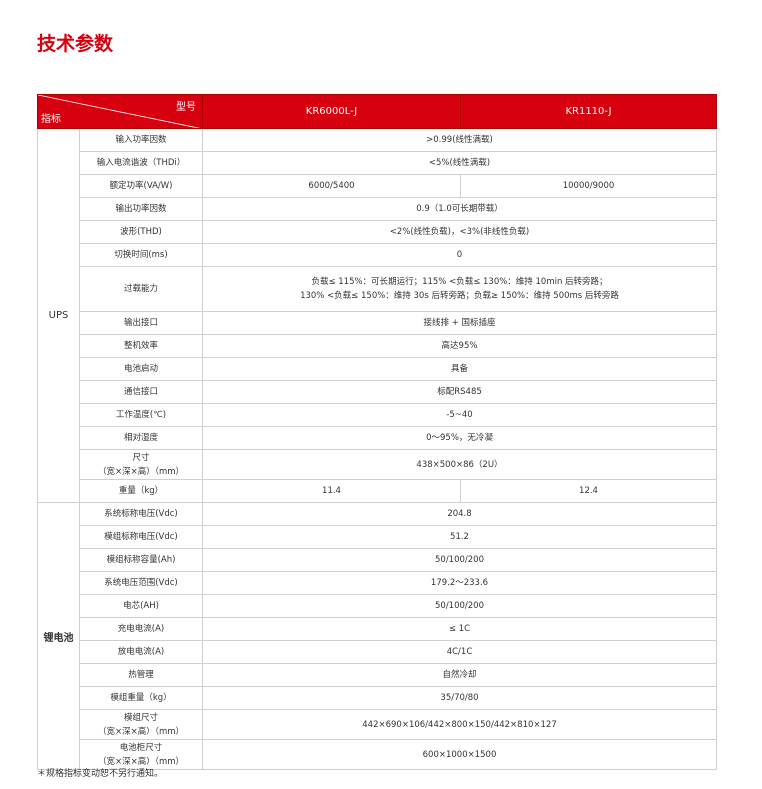 Image resolution: width=762 pixels, height=789 pixels. What do you see at coordinates (588, 111) in the screenshot?
I see `model-name: KR1110-J` at bounding box center [588, 111].